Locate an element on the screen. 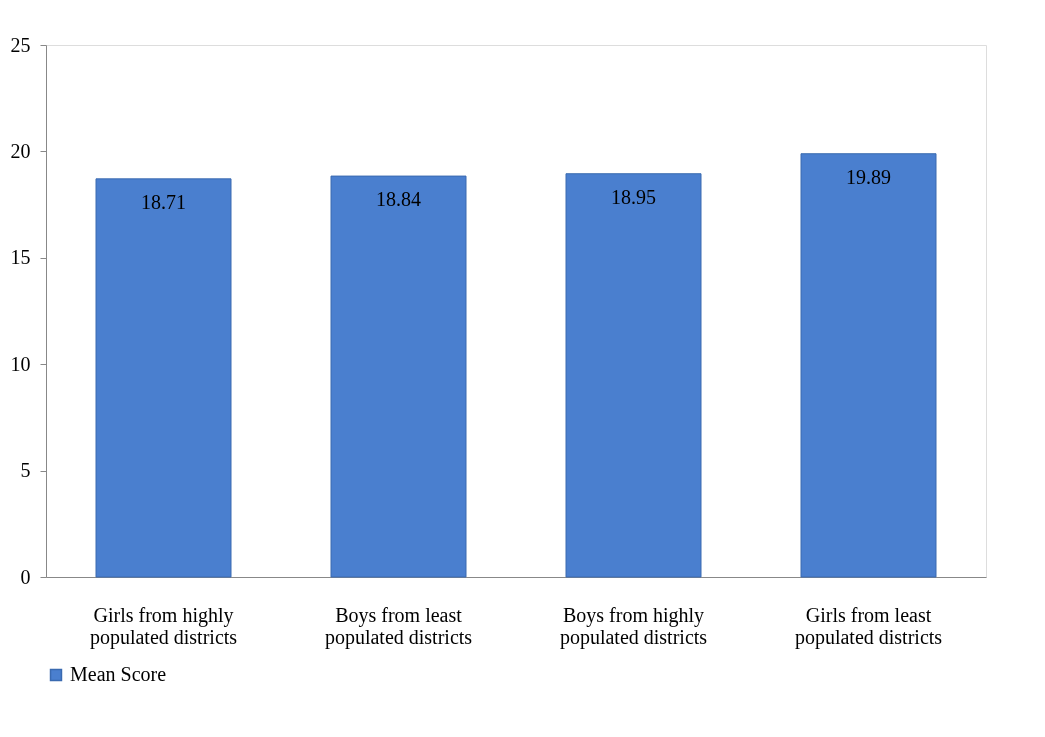  x-tick-label: Girls from highly populated districts is located at coordinates (163, 626).